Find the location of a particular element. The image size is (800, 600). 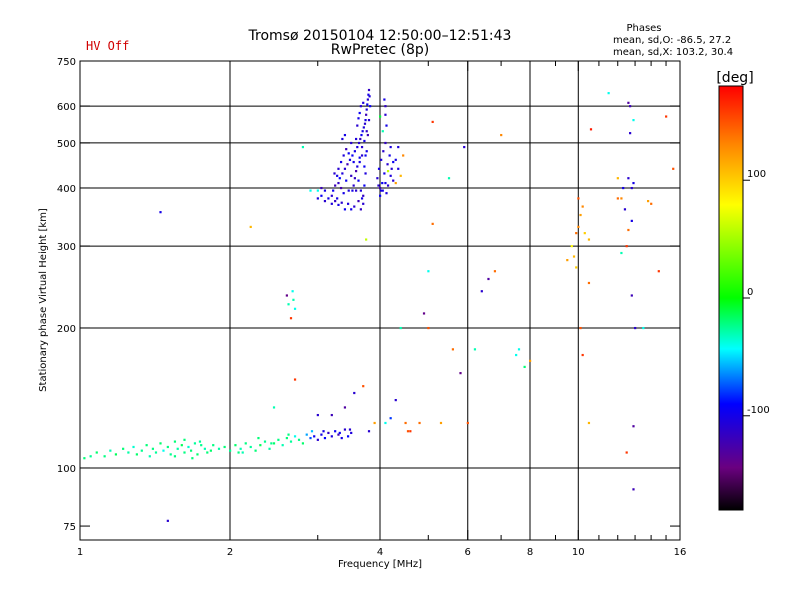

hv-status: HV Off is located at coordinates (107, 46).